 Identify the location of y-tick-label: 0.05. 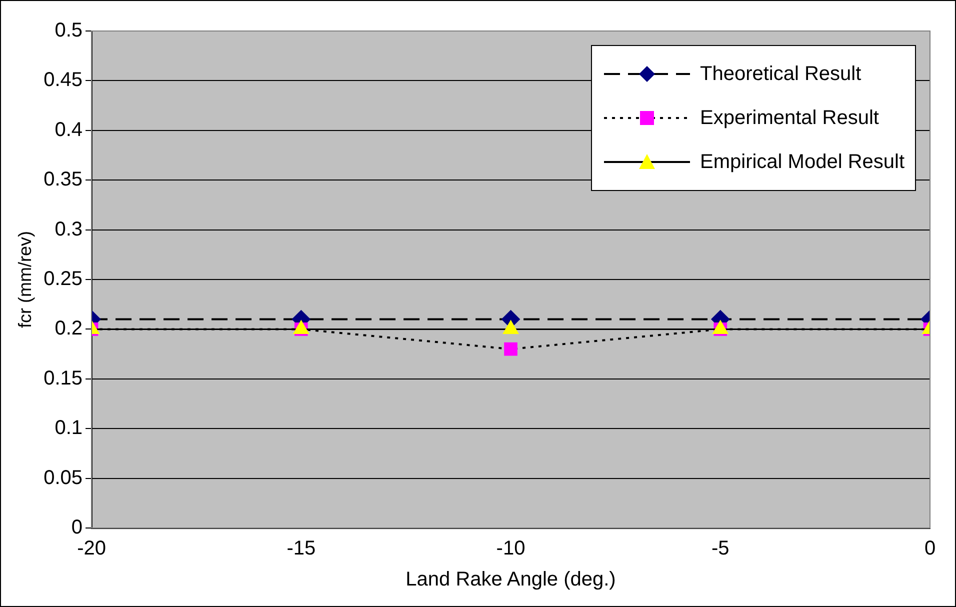
(63, 477).